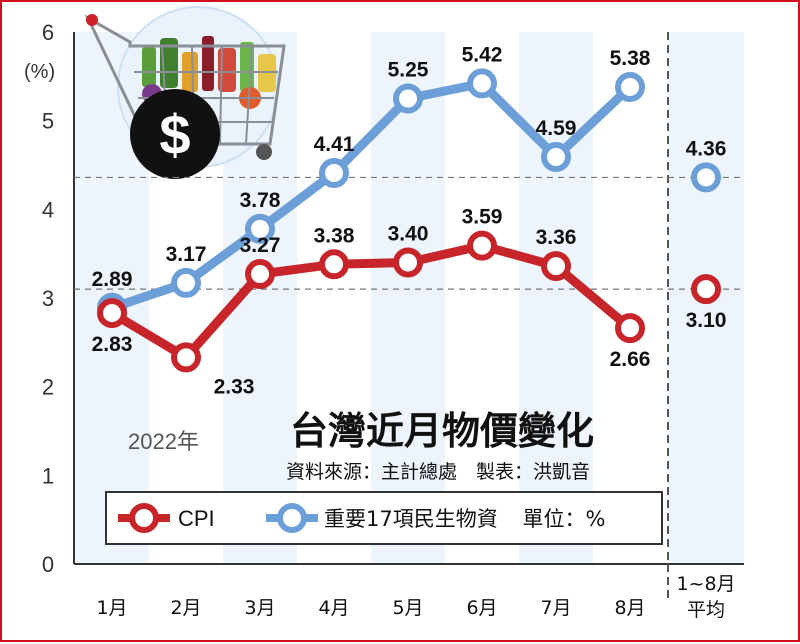 This screenshot has height=644, width=800. What do you see at coordinates (209, 72) in the screenshot?
I see `groceries` at bounding box center [209, 72].